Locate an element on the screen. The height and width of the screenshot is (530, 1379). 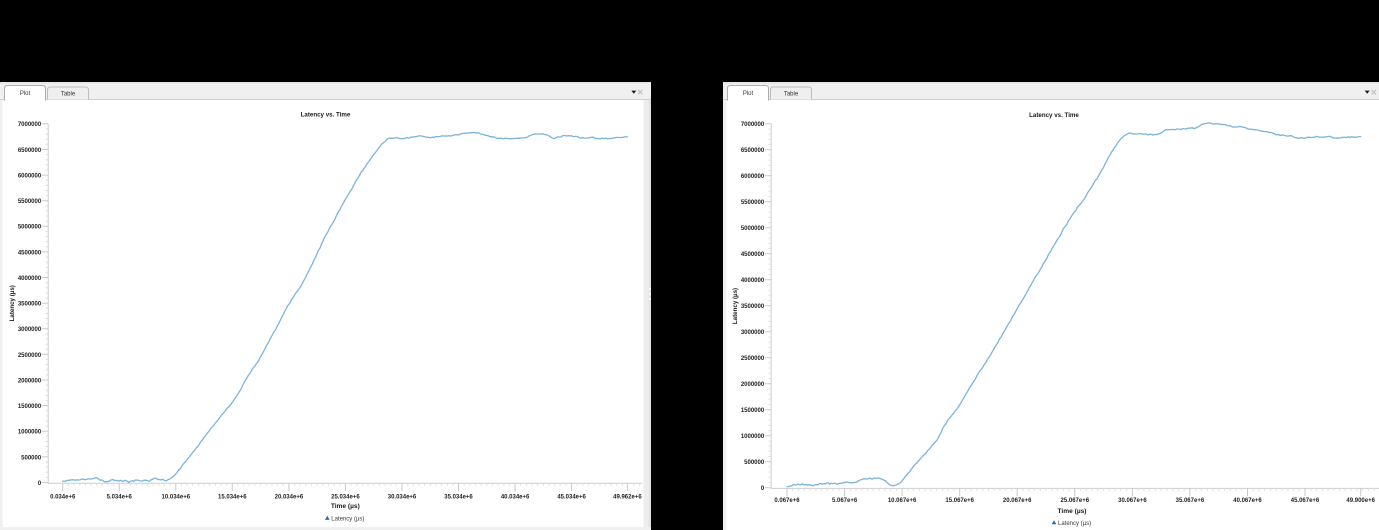
svg-text: 25.034e+6 is located at coordinates (345, 497).